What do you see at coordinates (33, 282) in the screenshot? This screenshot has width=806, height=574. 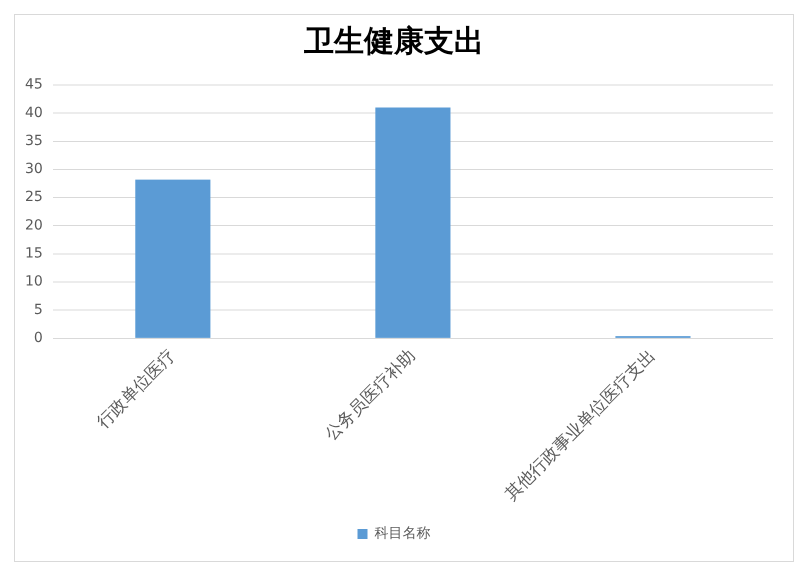 I see `y-tick-label: 10` at bounding box center [33, 282].